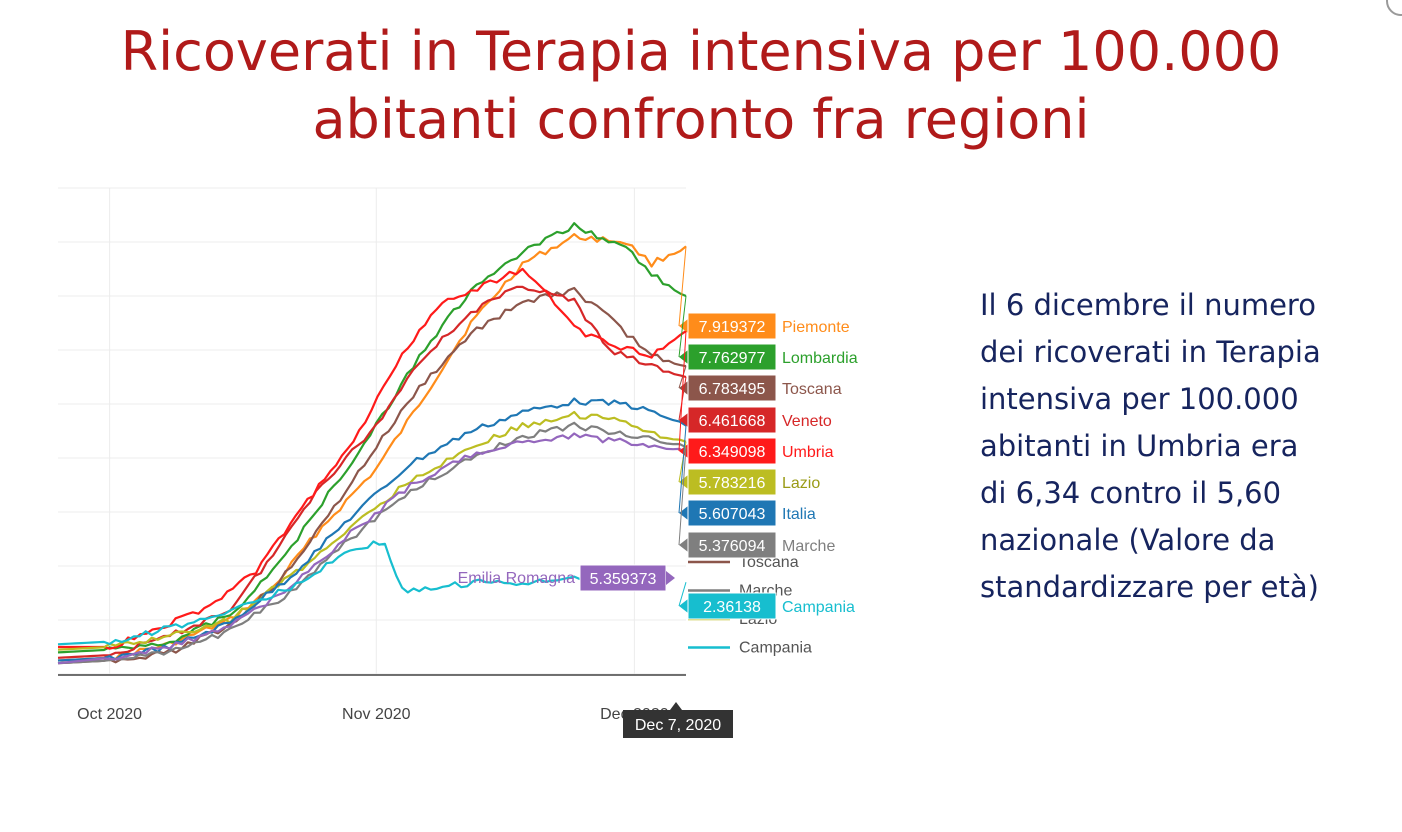 The image size is (1402, 832). What do you see at coordinates (816, 327) in the screenshot?
I see `hover-label-series: Piemonte` at bounding box center [816, 327].